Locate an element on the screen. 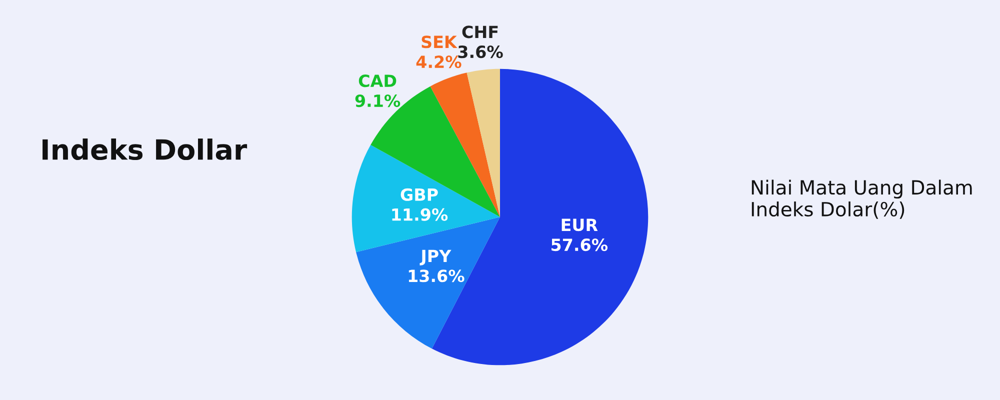 This screenshot has height=400, width=1000. slice-label: CHF is located at coordinates (480, 32).